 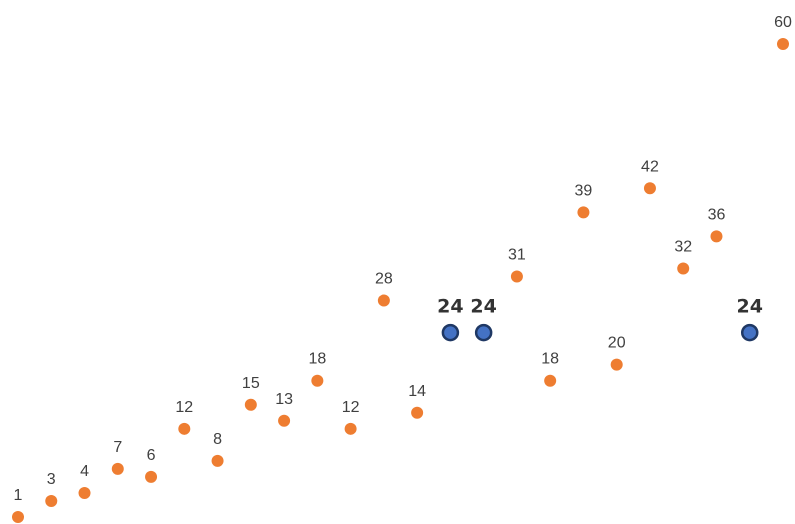 What do you see at coordinates (51, 479) in the screenshot?
I see `data-label: 3` at bounding box center [51, 479].